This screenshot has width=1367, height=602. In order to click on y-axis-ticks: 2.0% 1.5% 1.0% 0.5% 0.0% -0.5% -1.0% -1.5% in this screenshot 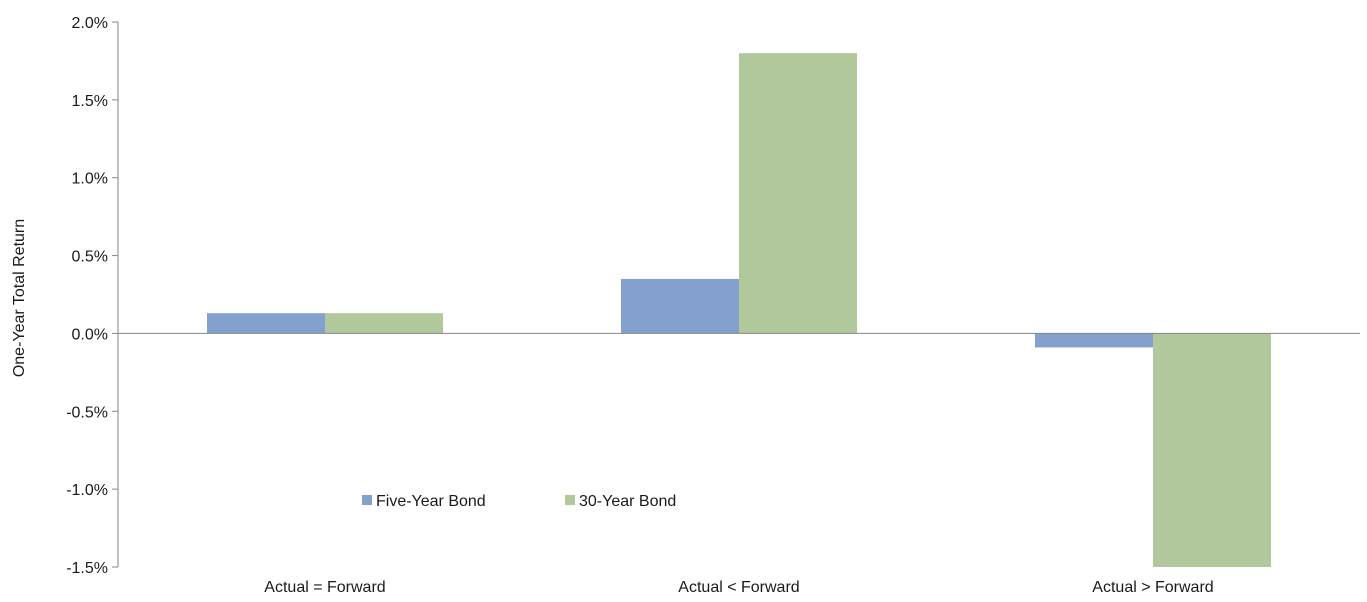, I will do `click(92, 296)`.